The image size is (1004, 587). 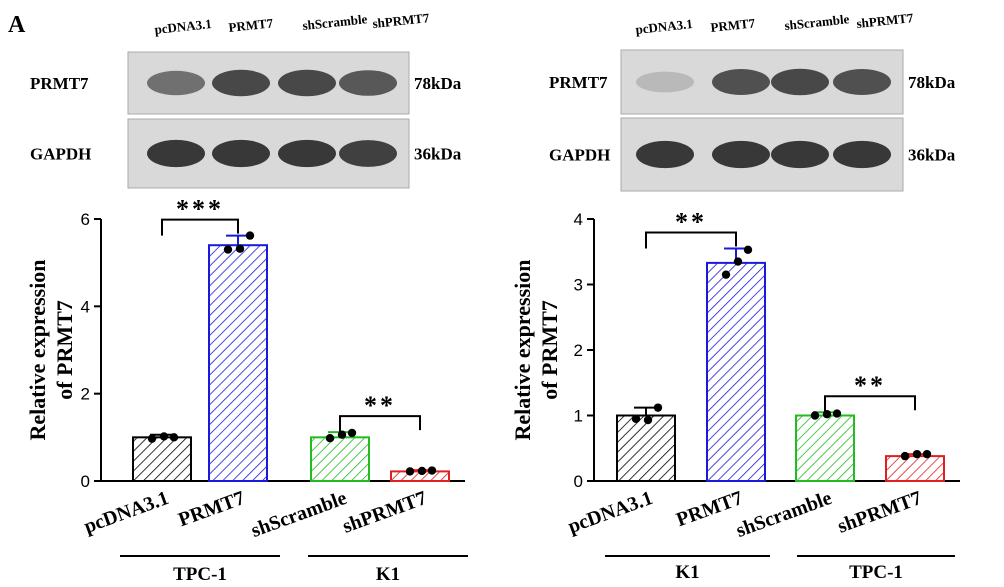 What do you see at coordinates (211, 509) in the screenshot?
I see `x-tick-label: PRMT7` at bounding box center [211, 509].